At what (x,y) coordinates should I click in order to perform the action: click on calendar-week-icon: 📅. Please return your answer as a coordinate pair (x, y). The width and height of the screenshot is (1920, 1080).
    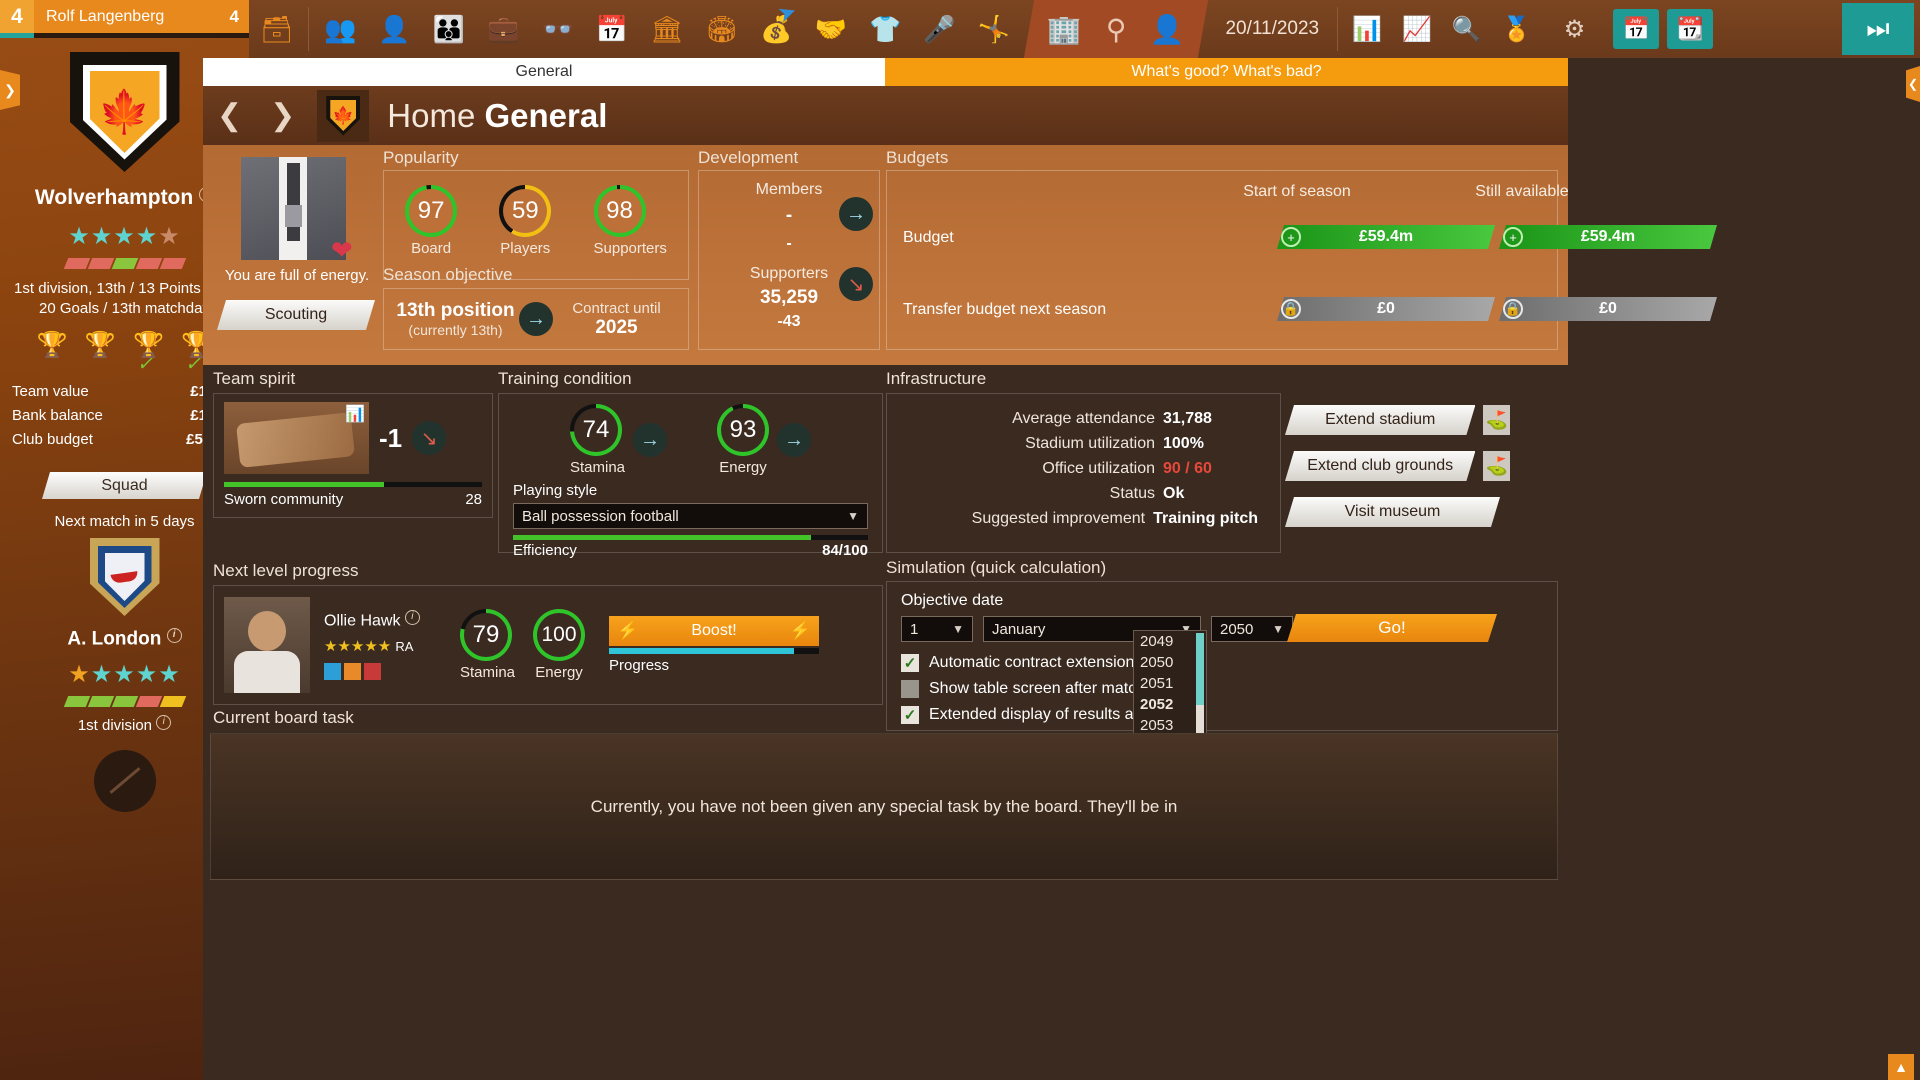
    Looking at the image, I should click on (1636, 29).